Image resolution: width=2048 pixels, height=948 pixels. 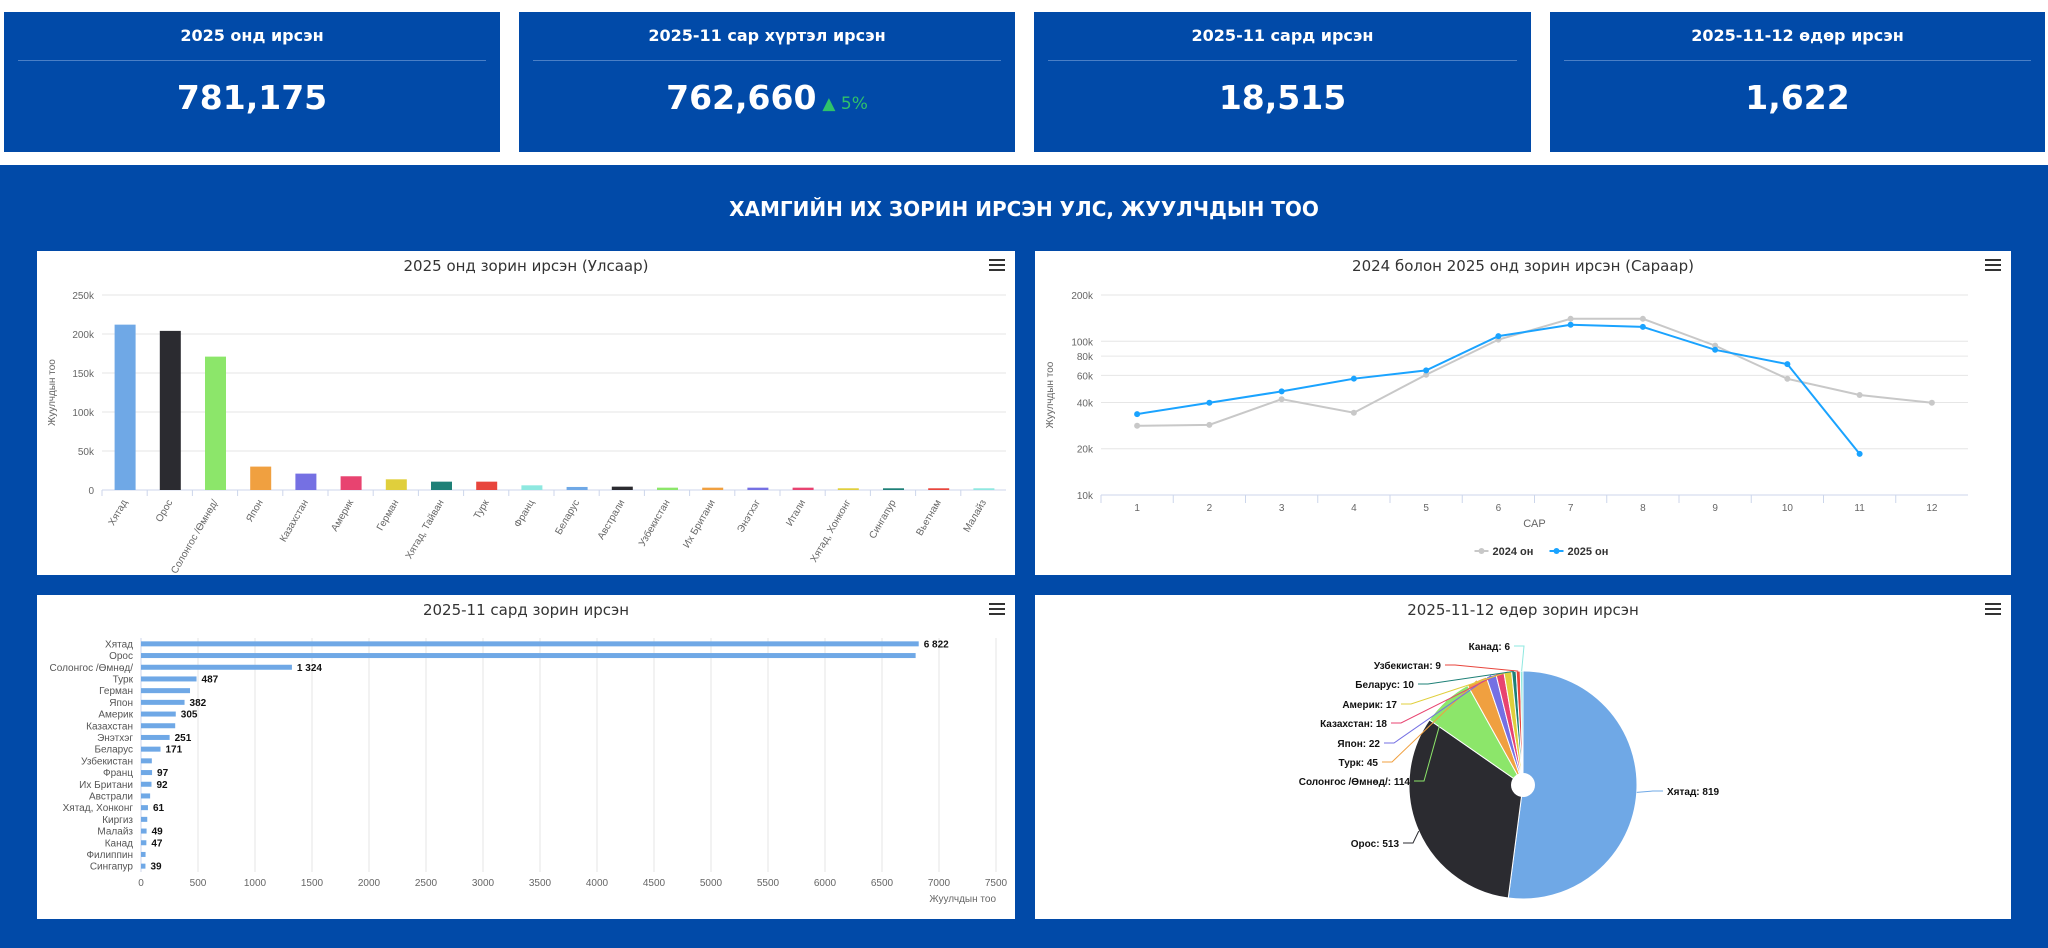 I want to click on x-axis-title: САР, so click(x=1534, y=524).